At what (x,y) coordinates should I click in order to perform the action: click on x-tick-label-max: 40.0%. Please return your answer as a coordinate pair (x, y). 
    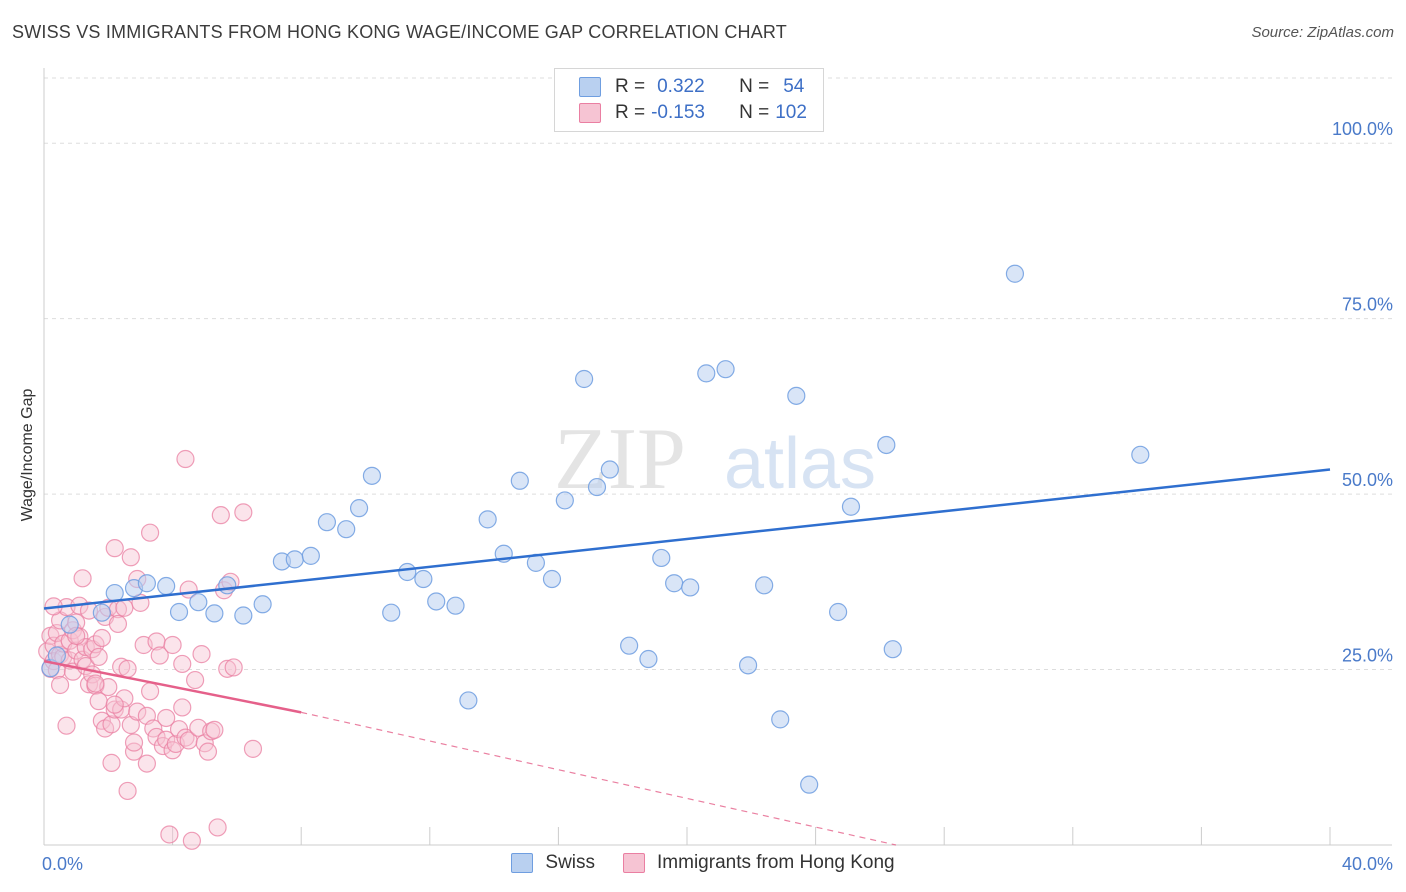
    Looking at the image, I should click on (1367, 864).